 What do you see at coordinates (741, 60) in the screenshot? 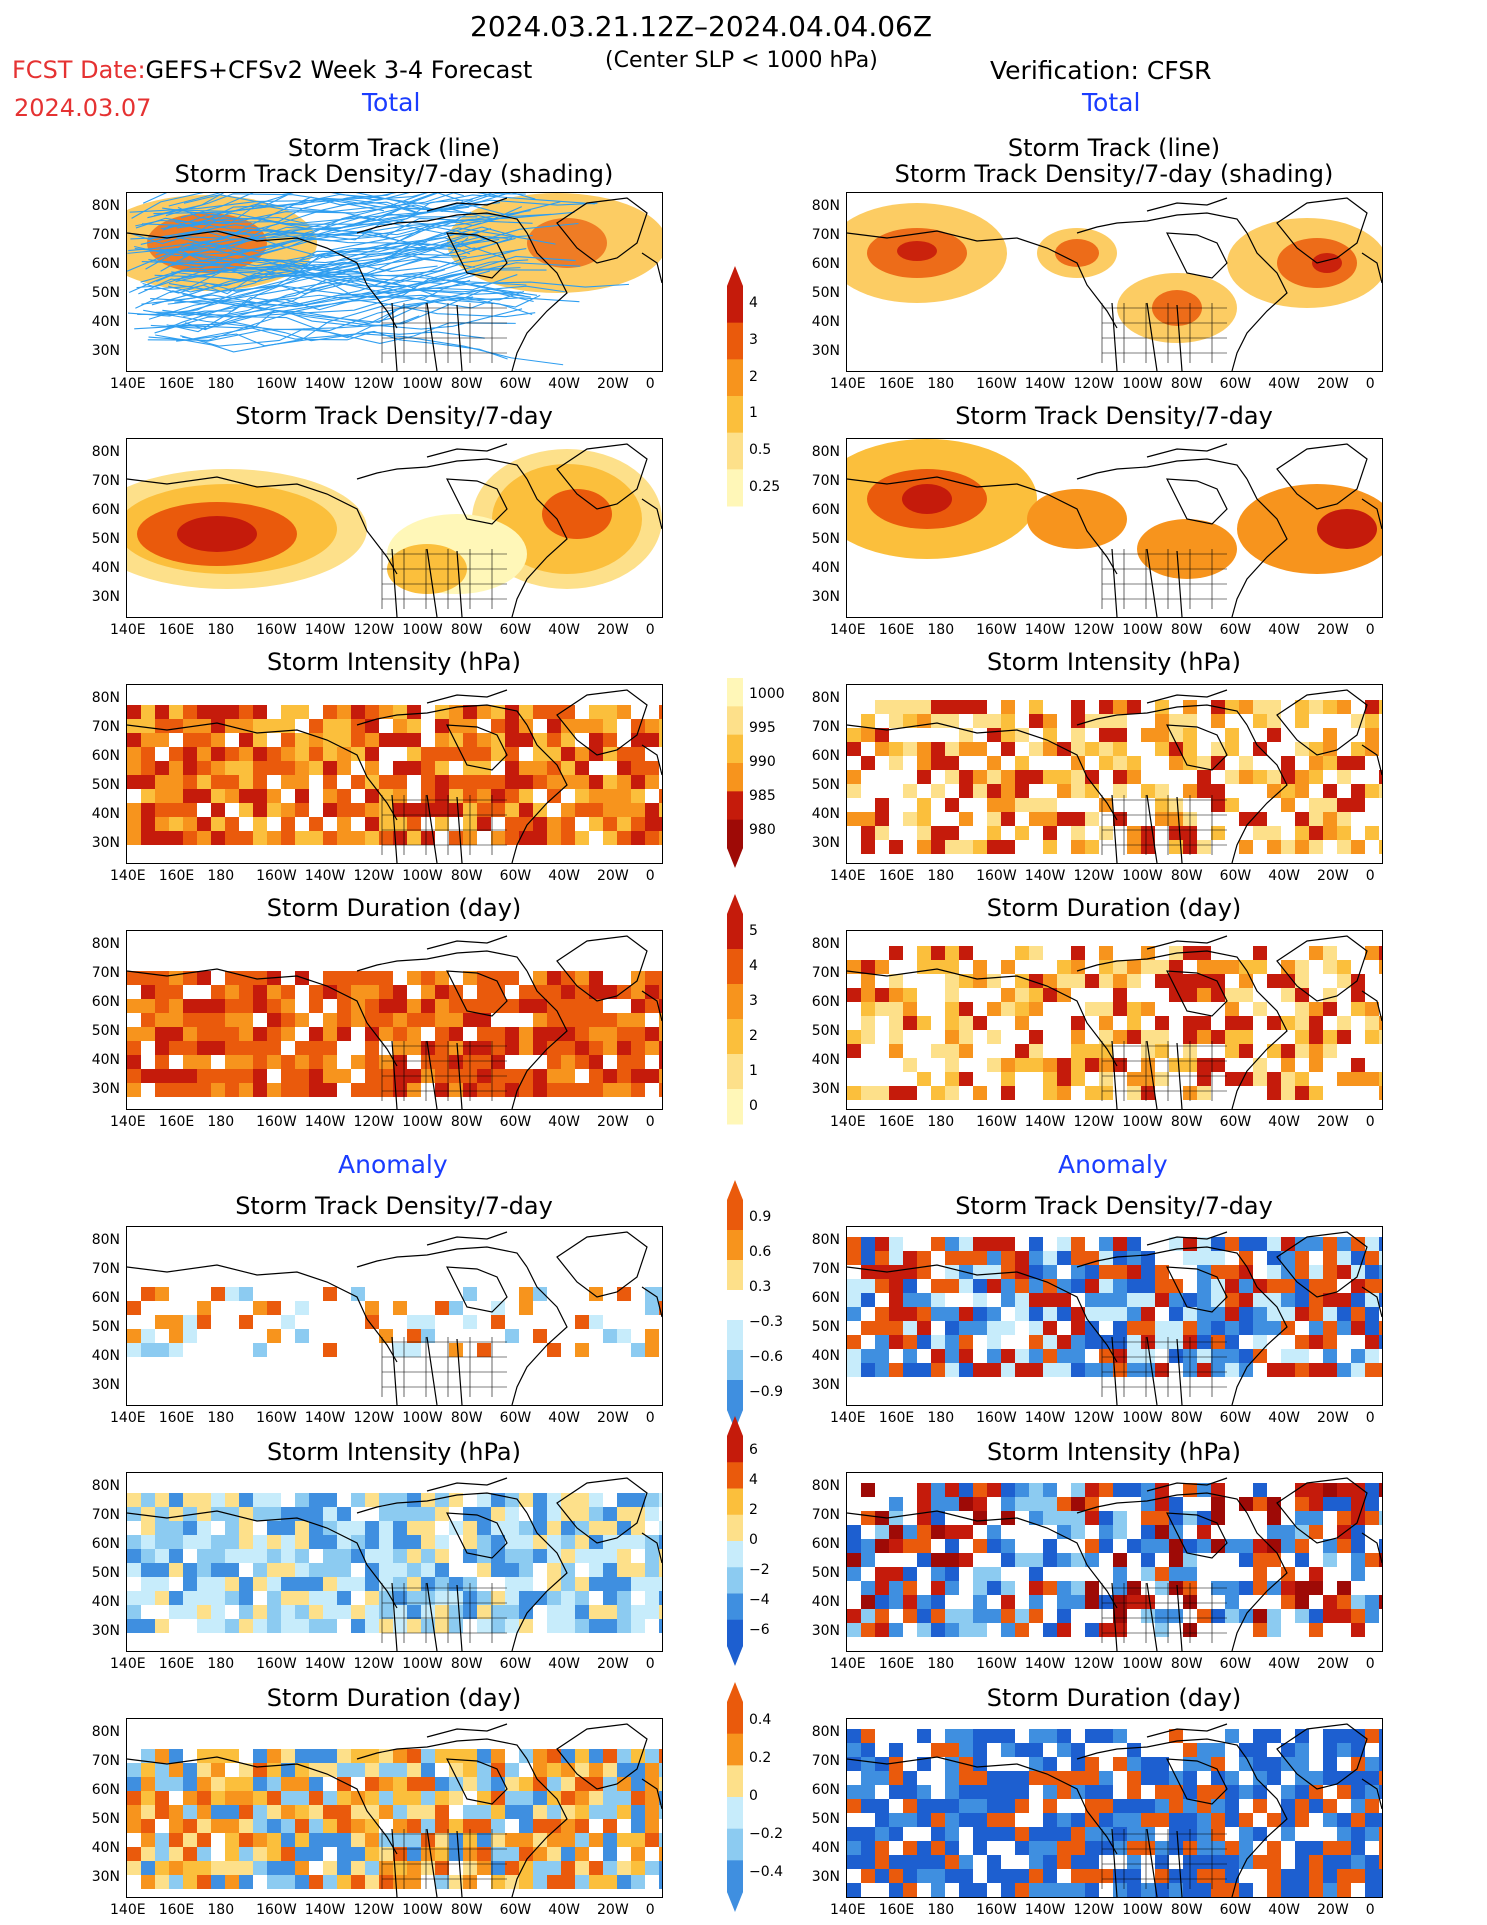
I see `title-subtitle: (Center SLP < 1000 hPa)` at bounding box center [741, 60].